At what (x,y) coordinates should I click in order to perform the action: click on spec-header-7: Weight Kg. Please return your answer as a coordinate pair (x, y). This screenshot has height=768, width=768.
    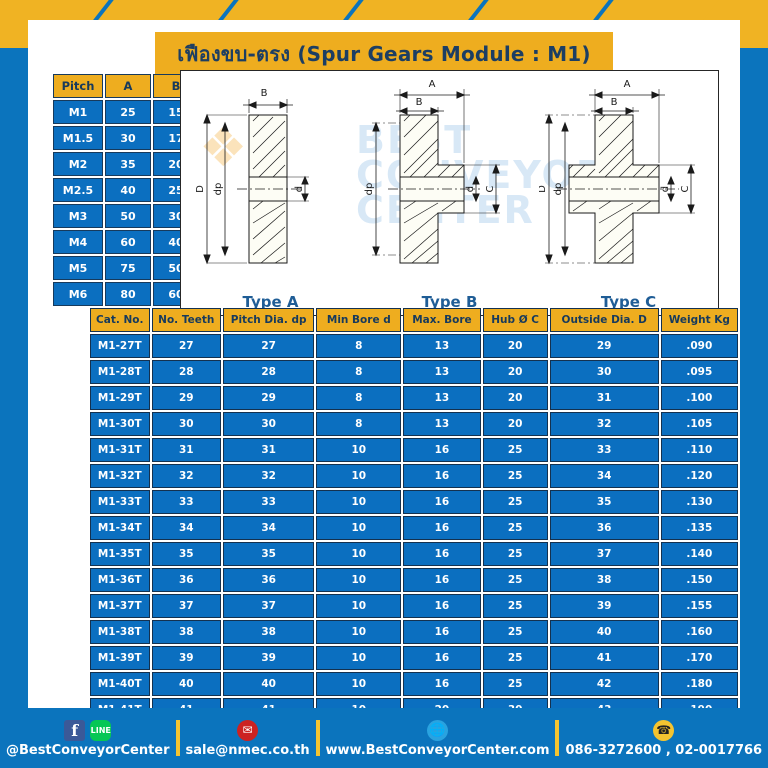
    Looking at the image, I should click on (699, 320).